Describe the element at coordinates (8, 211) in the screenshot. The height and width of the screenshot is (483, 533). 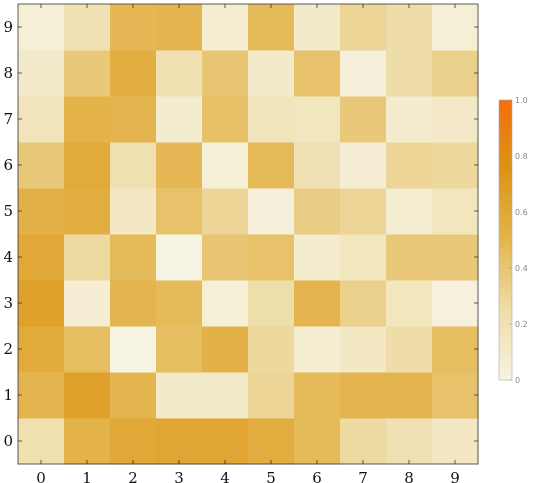
I see `y-tick-label: 5` at that location.